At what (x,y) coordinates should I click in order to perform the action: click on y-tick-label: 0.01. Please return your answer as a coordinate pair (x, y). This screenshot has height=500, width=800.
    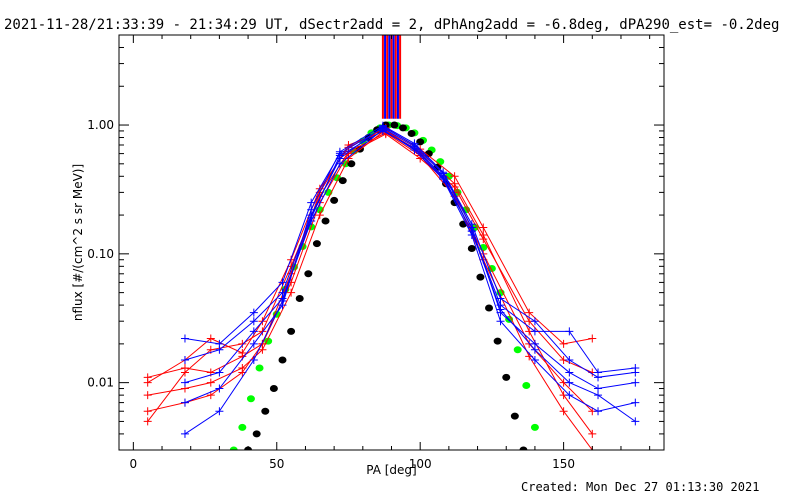
    Looking at the image, I should click on (100, 383).